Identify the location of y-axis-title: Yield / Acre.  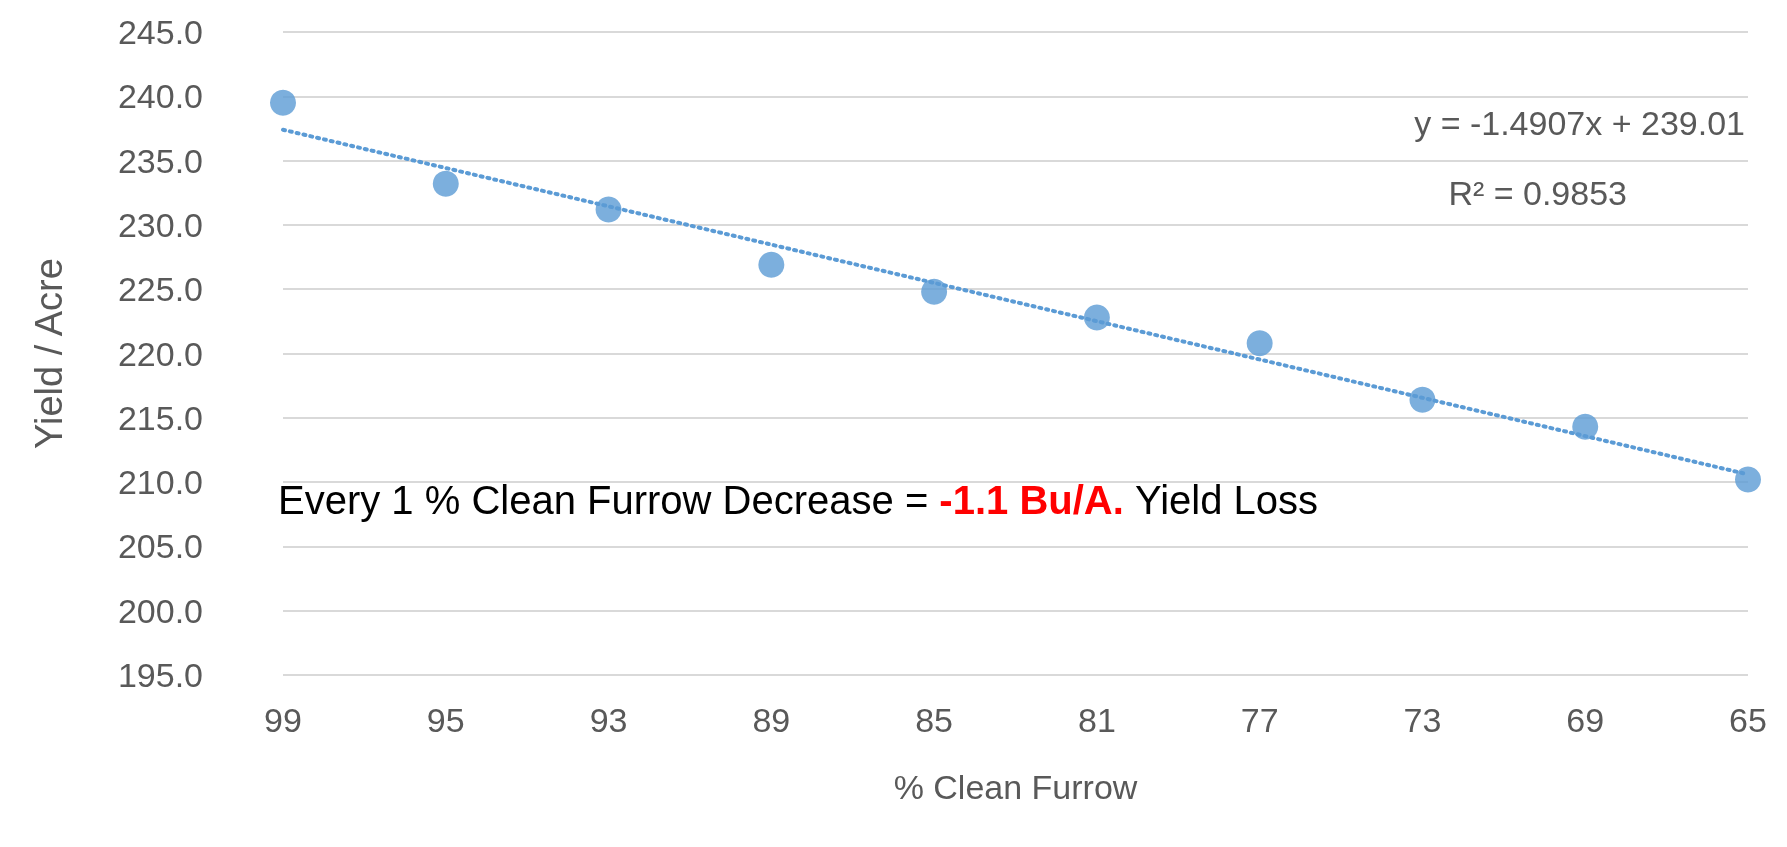
(49, 353).